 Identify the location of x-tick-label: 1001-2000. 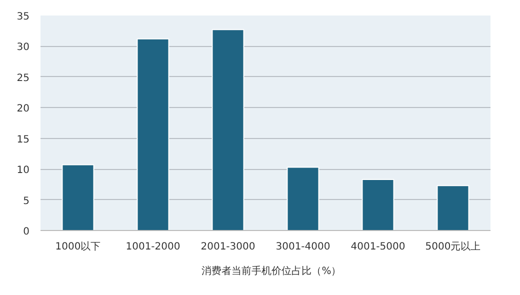
(153, 247).